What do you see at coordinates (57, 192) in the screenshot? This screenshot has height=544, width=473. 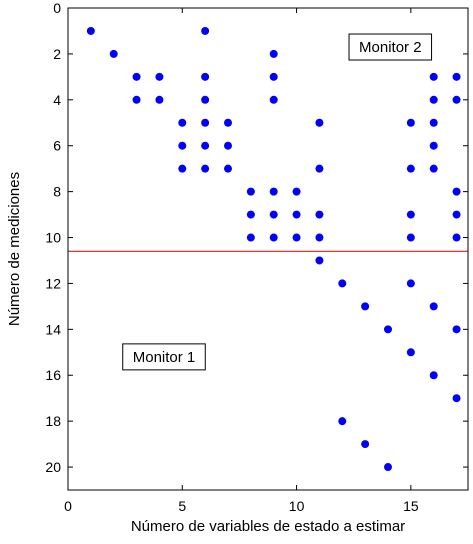 I see `y-tick-label: 8` at bounding box center [57, 192].